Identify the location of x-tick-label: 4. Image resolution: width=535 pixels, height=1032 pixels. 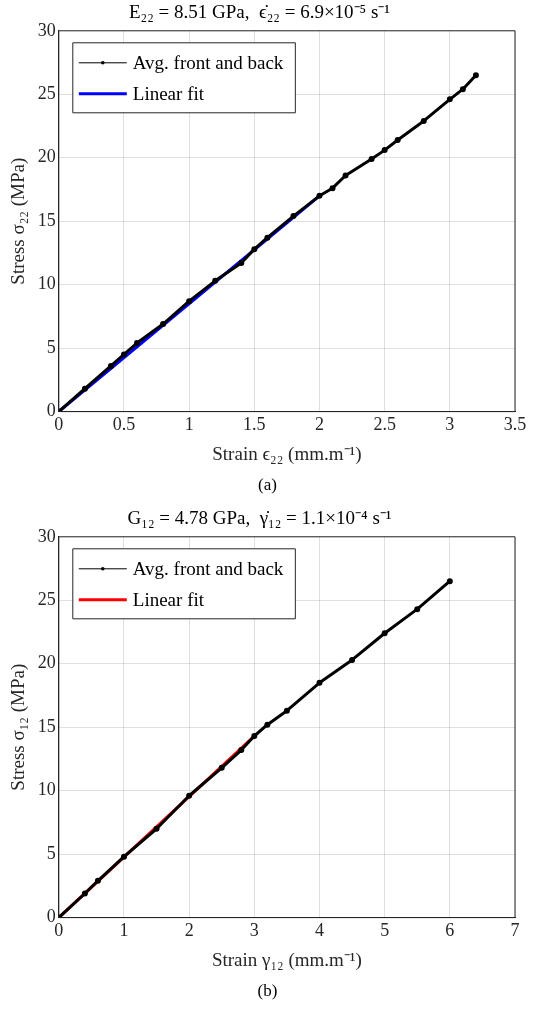
(319, 930).